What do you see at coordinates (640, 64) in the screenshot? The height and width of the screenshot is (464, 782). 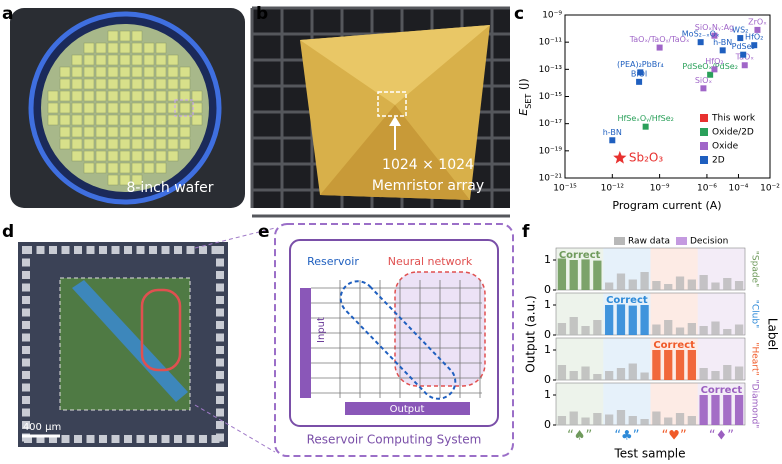 I see `point-label: (PEA)₂PbBr₄` at bounding box center [640, 64].